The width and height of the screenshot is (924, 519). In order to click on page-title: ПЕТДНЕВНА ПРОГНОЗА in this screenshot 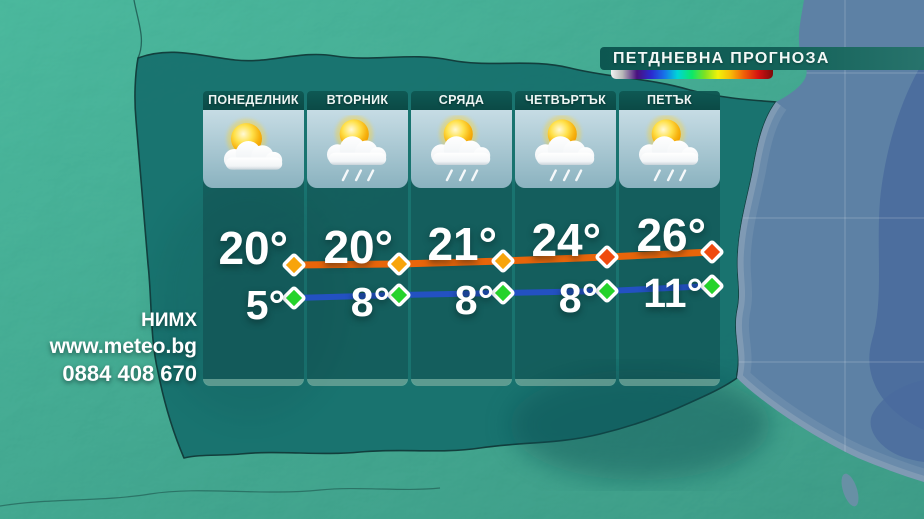, I will do `click(762, 58)`.